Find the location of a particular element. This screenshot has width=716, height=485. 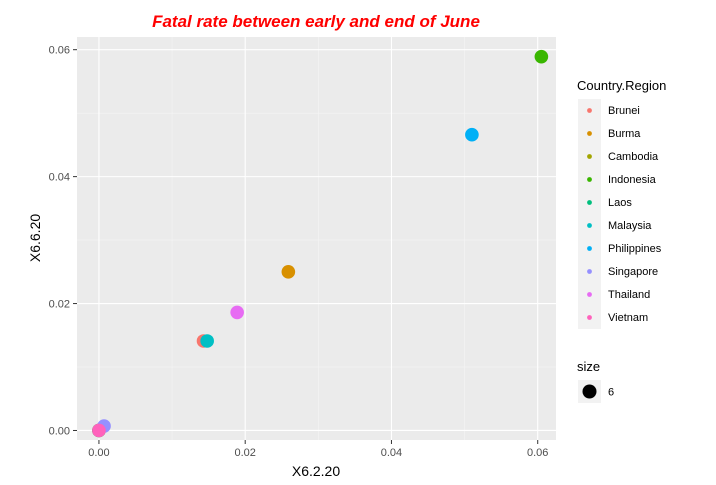

legend-label-laos: Laos is located at coordinates (620, 203).